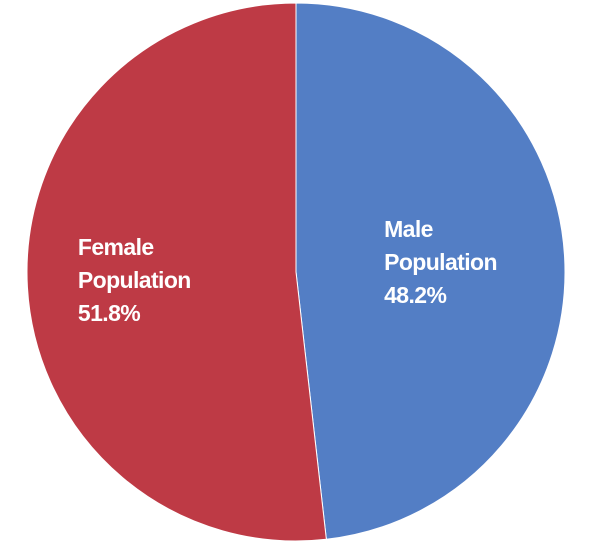 This screenshot has height=549, width=594. I want to click on value-label: 48.2%, so click(415, 295).